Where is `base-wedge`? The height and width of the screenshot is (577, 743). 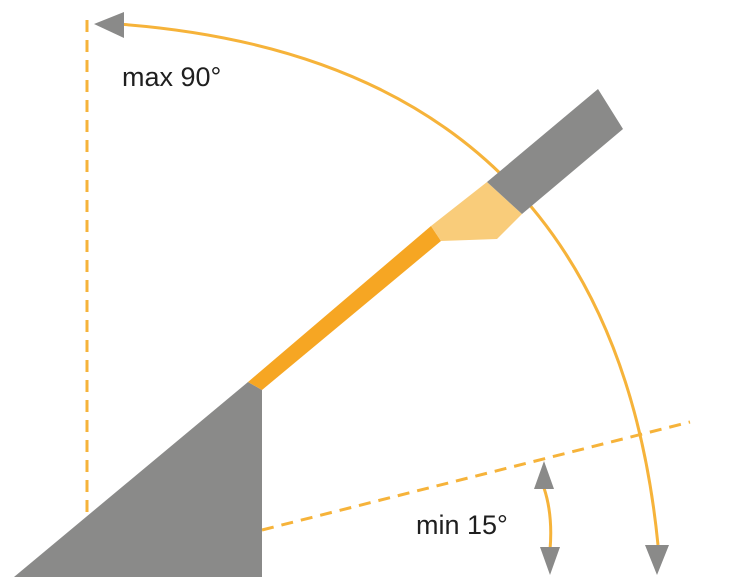 base-wedge is located at coordinates (138, 479).